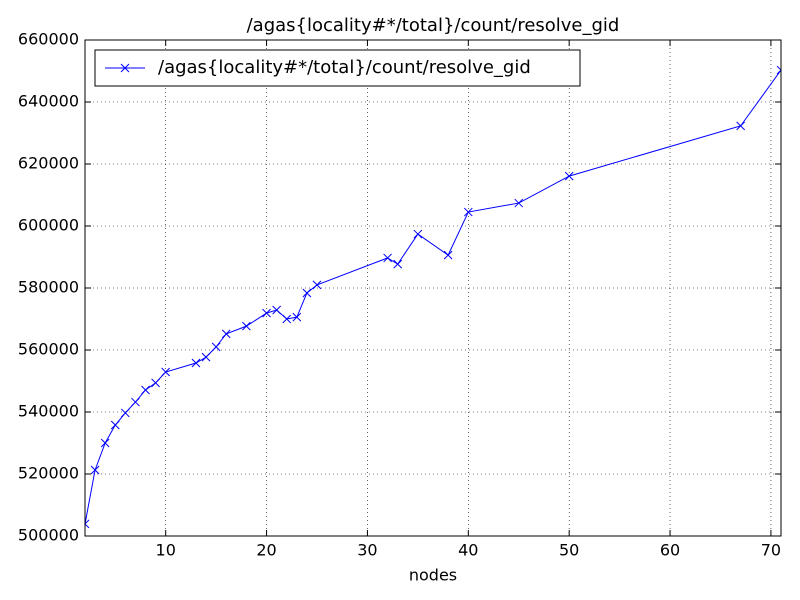 The width and height of the screenshot is (800, 600). Describe the element at coordinates (468, 550) in the screenshot. I see `x-tick-label: 40` at that location.